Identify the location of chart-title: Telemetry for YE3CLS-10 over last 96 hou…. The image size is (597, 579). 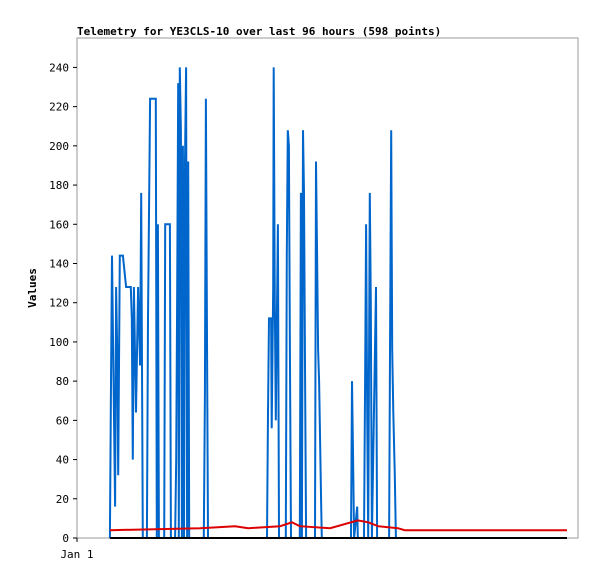
(259, 31).